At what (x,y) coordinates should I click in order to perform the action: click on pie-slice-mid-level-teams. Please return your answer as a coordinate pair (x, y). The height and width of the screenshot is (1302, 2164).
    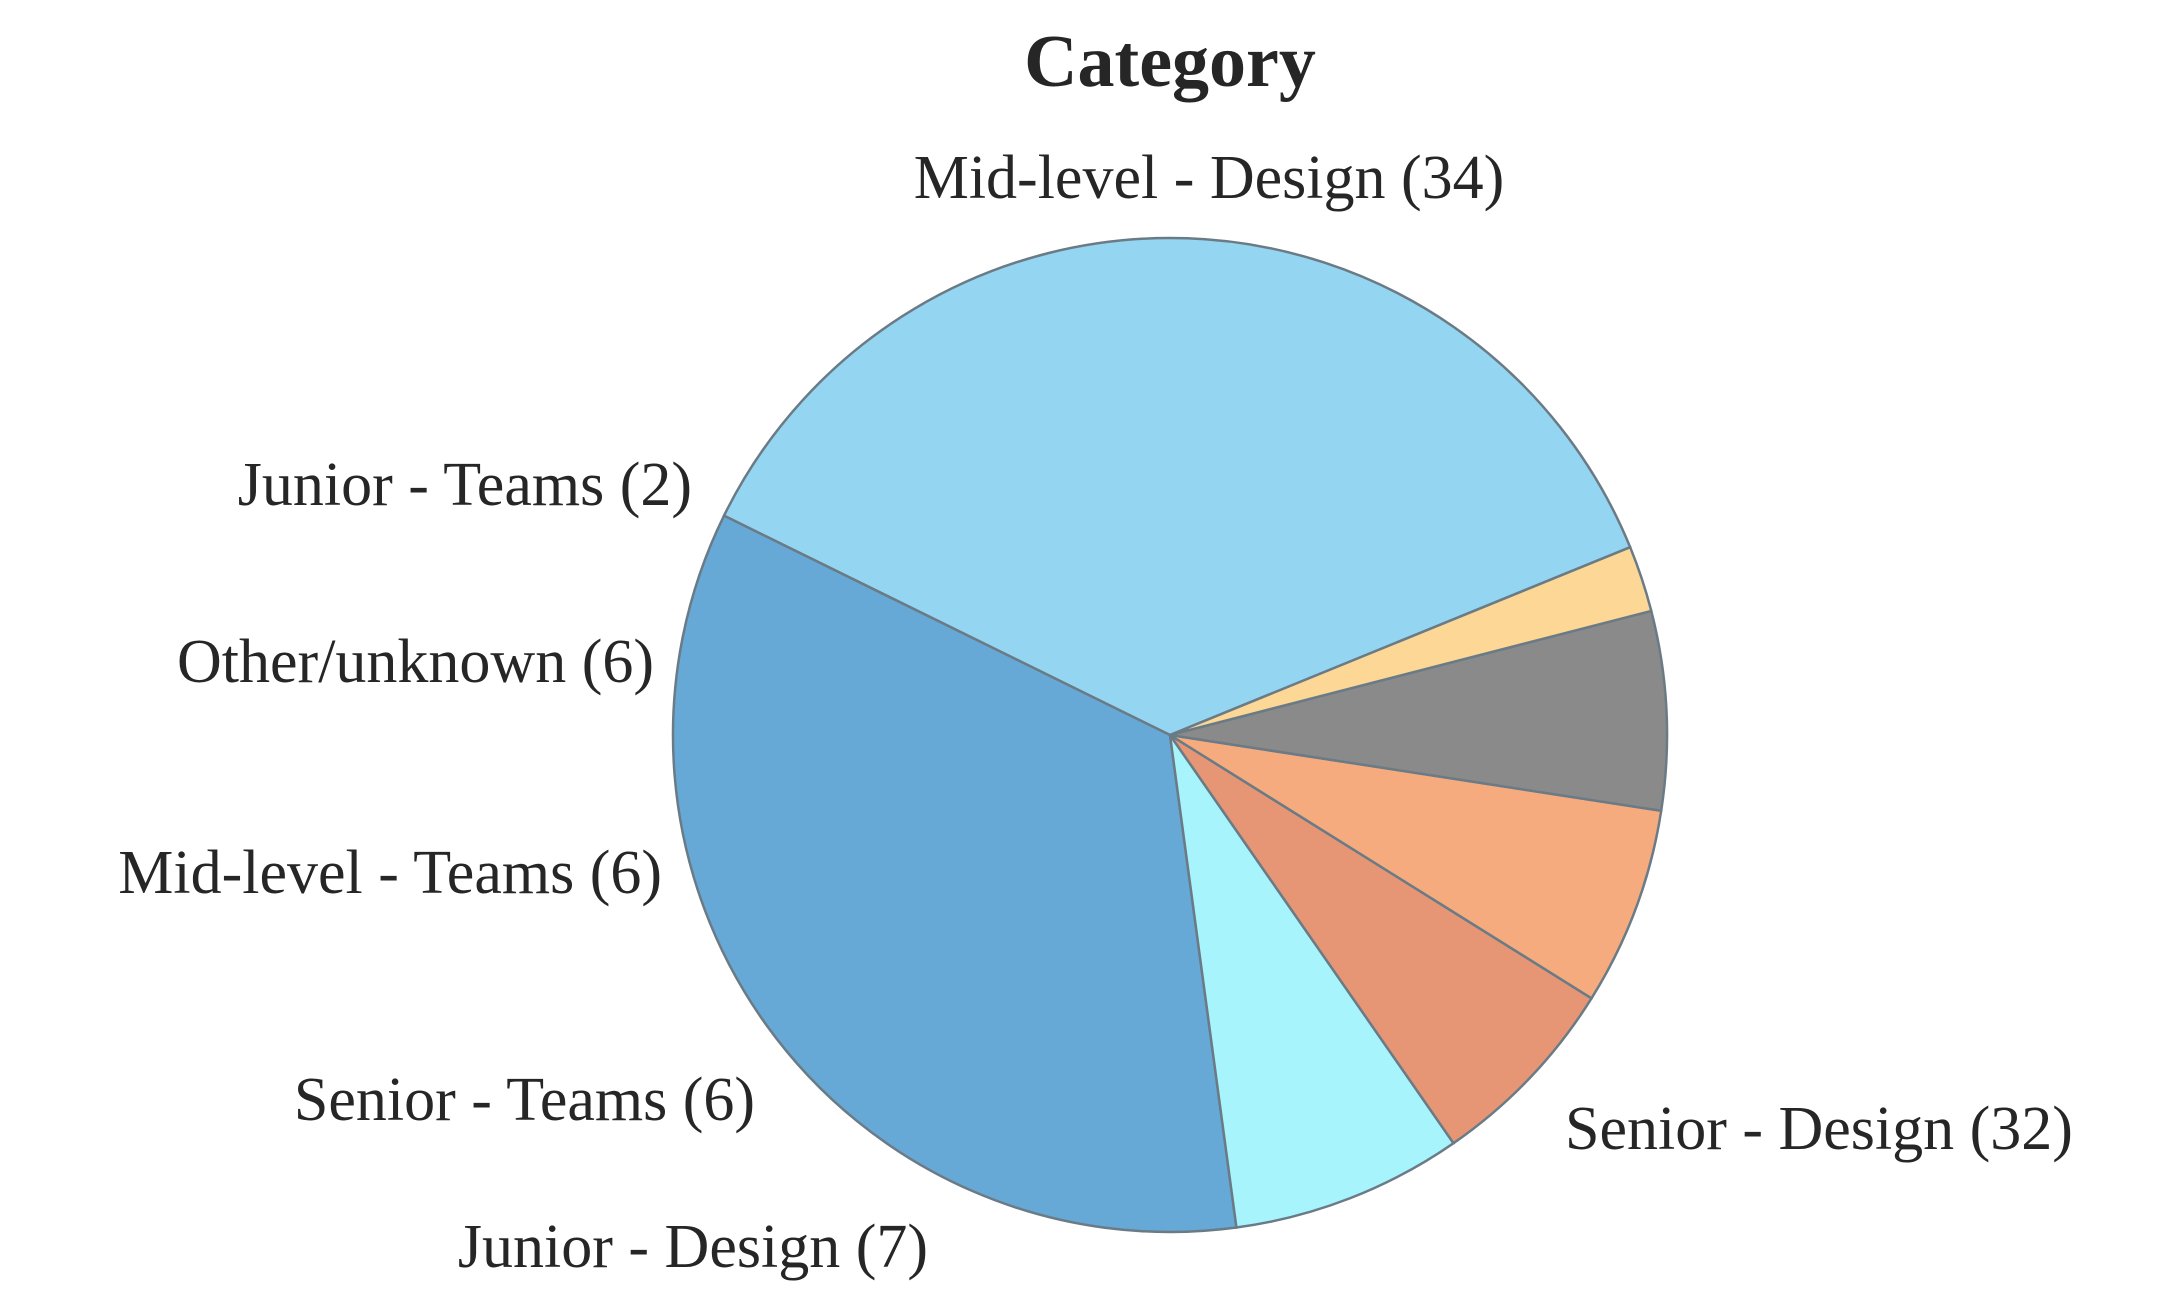
    Looking at the image, I should click on (1416, 867).